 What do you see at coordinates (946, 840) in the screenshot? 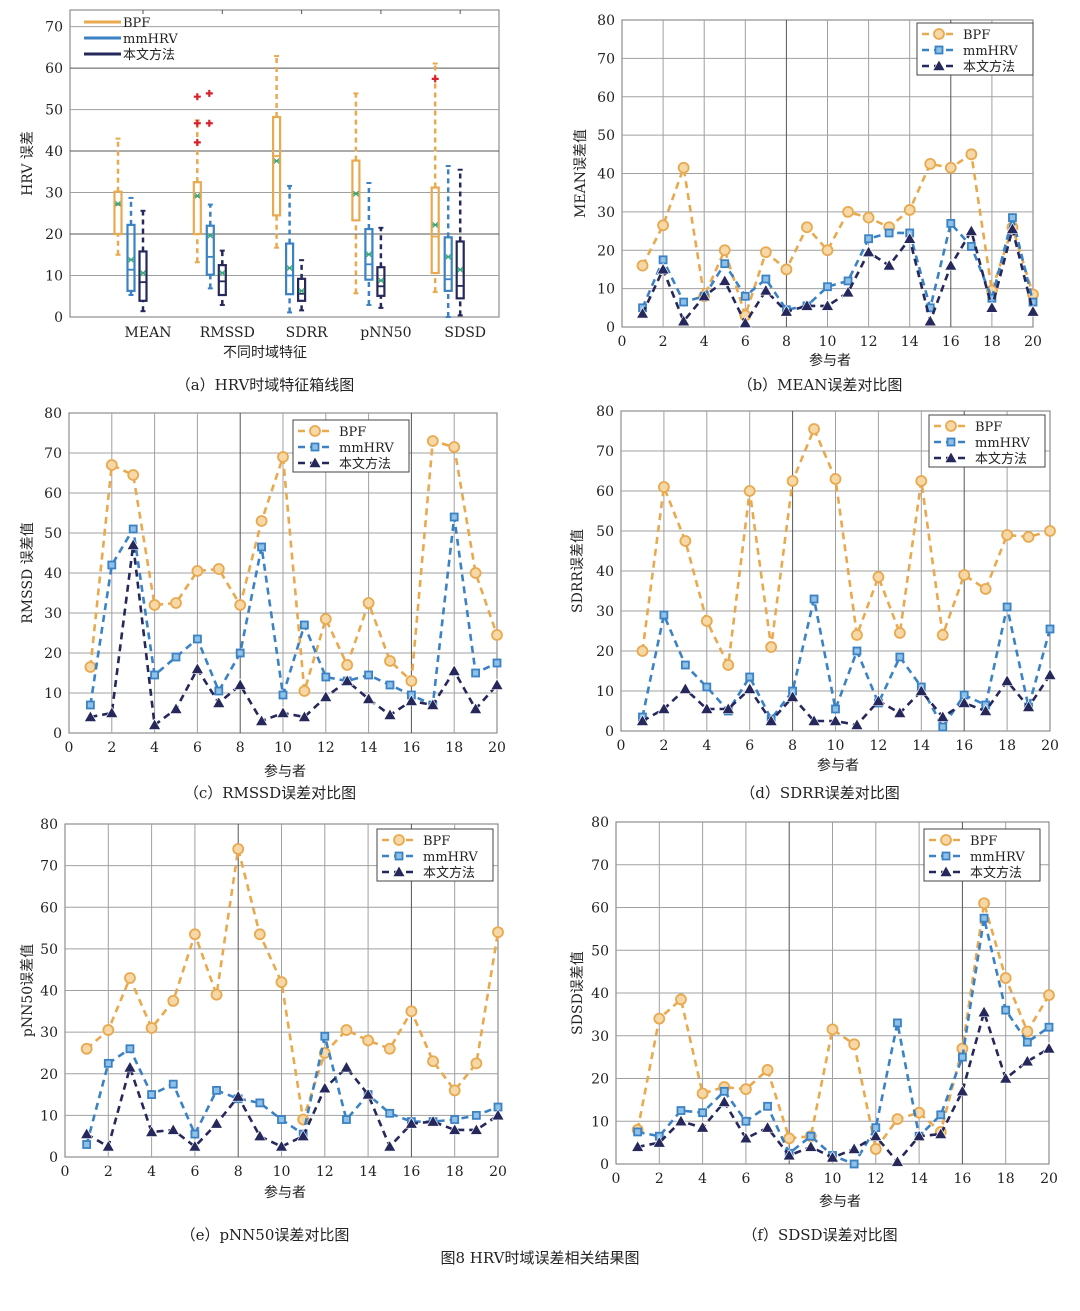
I see `legend-circle-icon` at bounding box center [946, 840].